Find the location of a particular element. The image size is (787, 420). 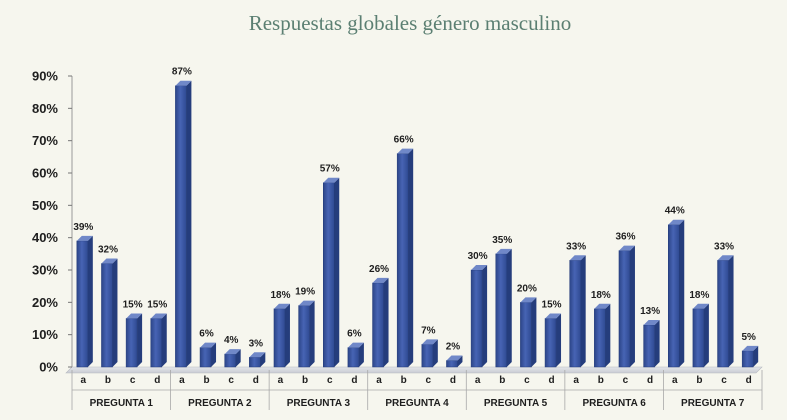

data-label: 35% is located at coordinates (502, 240).